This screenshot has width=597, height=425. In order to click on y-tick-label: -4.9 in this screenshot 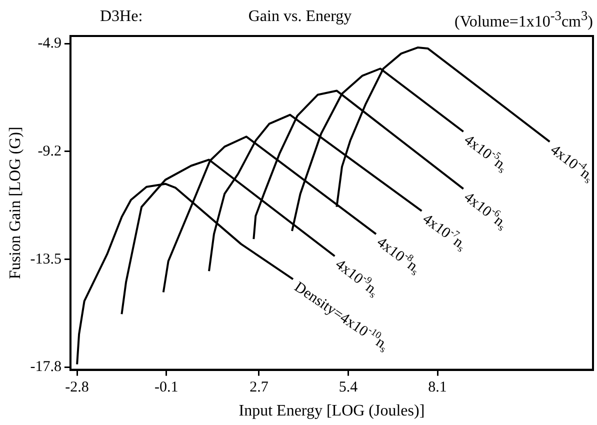, I will do `click(50, 43)`.